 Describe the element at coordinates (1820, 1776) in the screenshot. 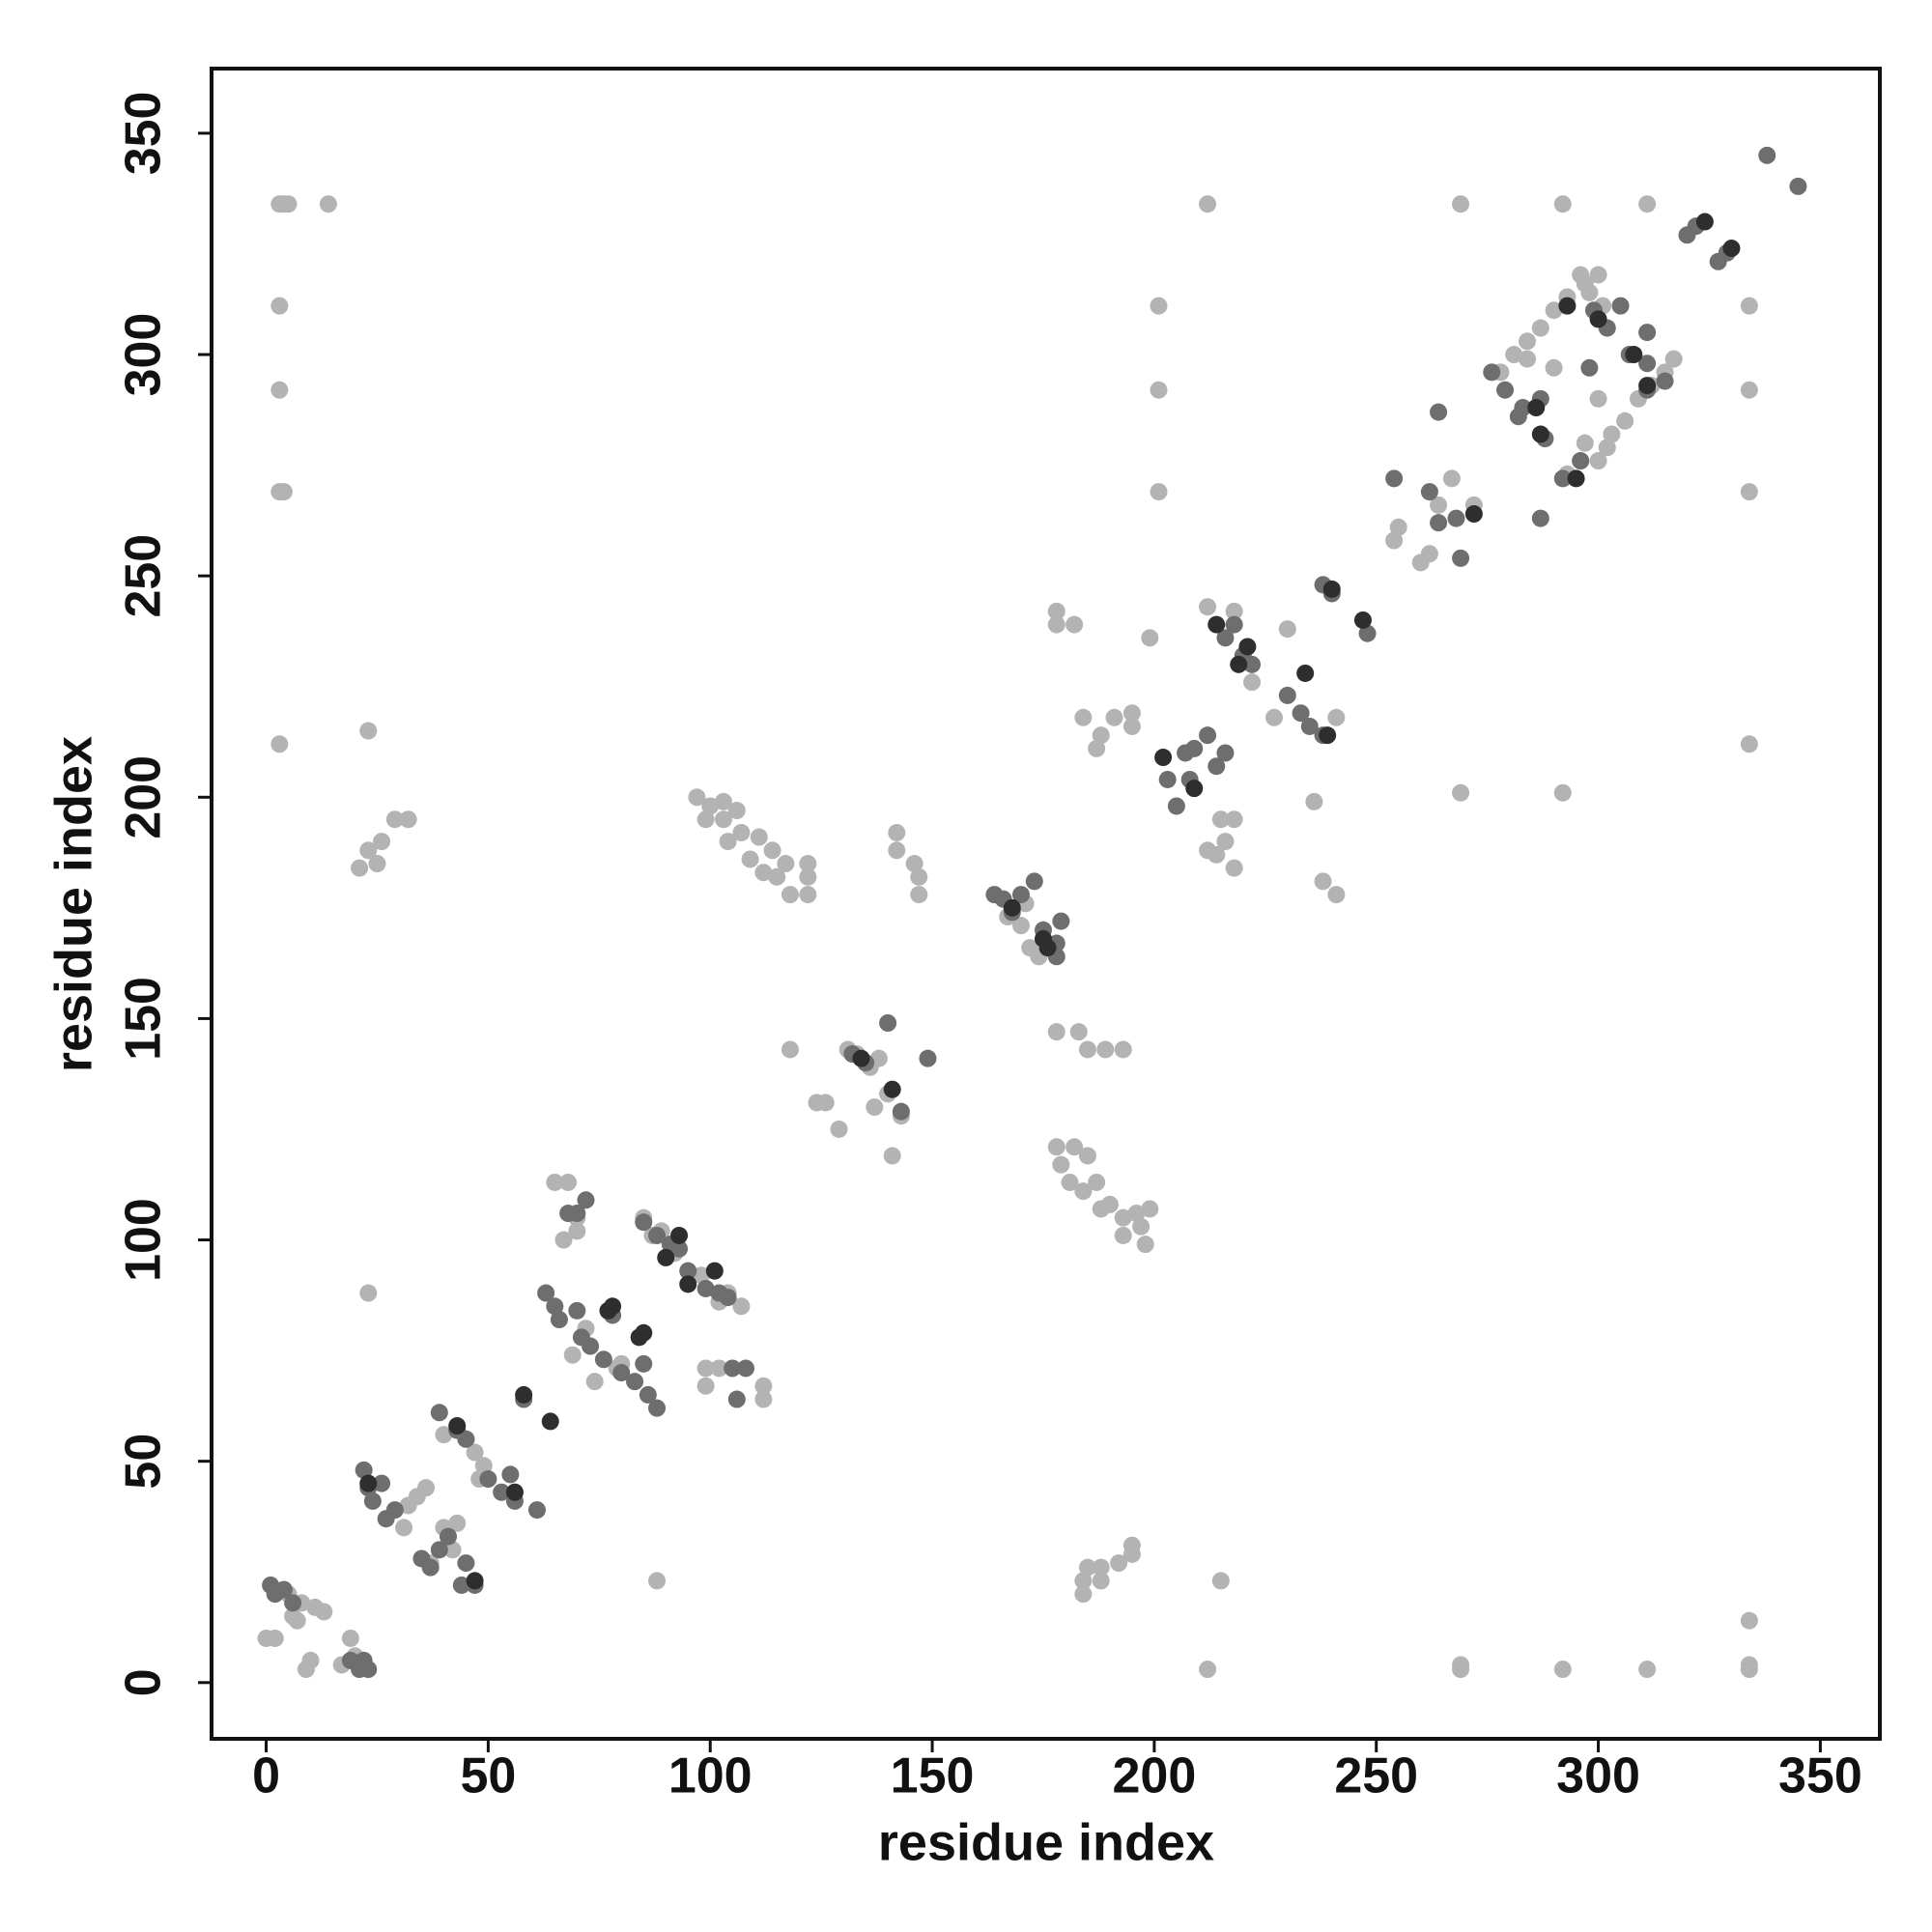

I see `x-tick-label: 350` at that location.